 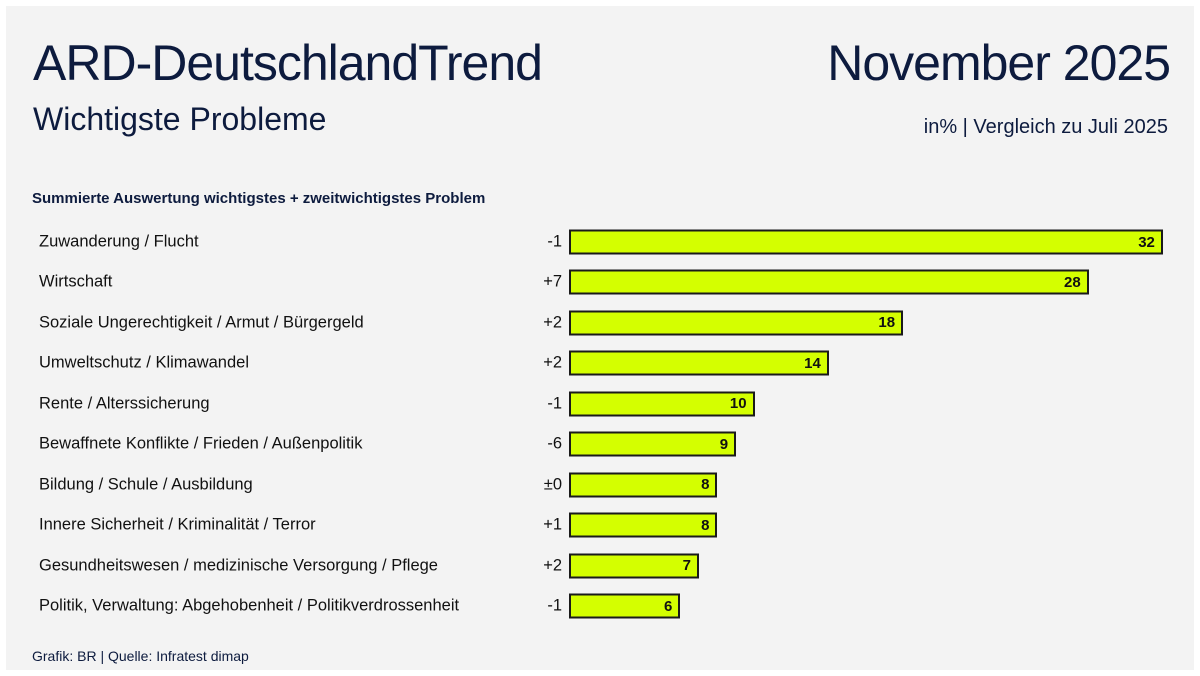 I want to click on source-note: Grafik: BR | Quelle: Infratest dimap, so click(x=140, y=656).